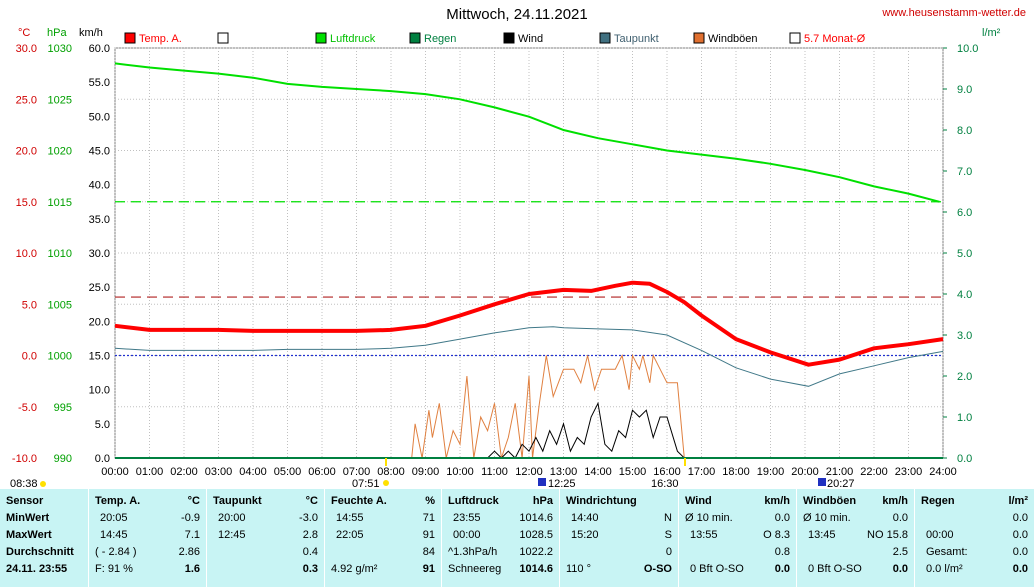 The width and height of the screenshot is (1034, 587). Describe the element at coordinates (237, 501) in the screenshot. I see `dew-head: Taupunkt` at that location.